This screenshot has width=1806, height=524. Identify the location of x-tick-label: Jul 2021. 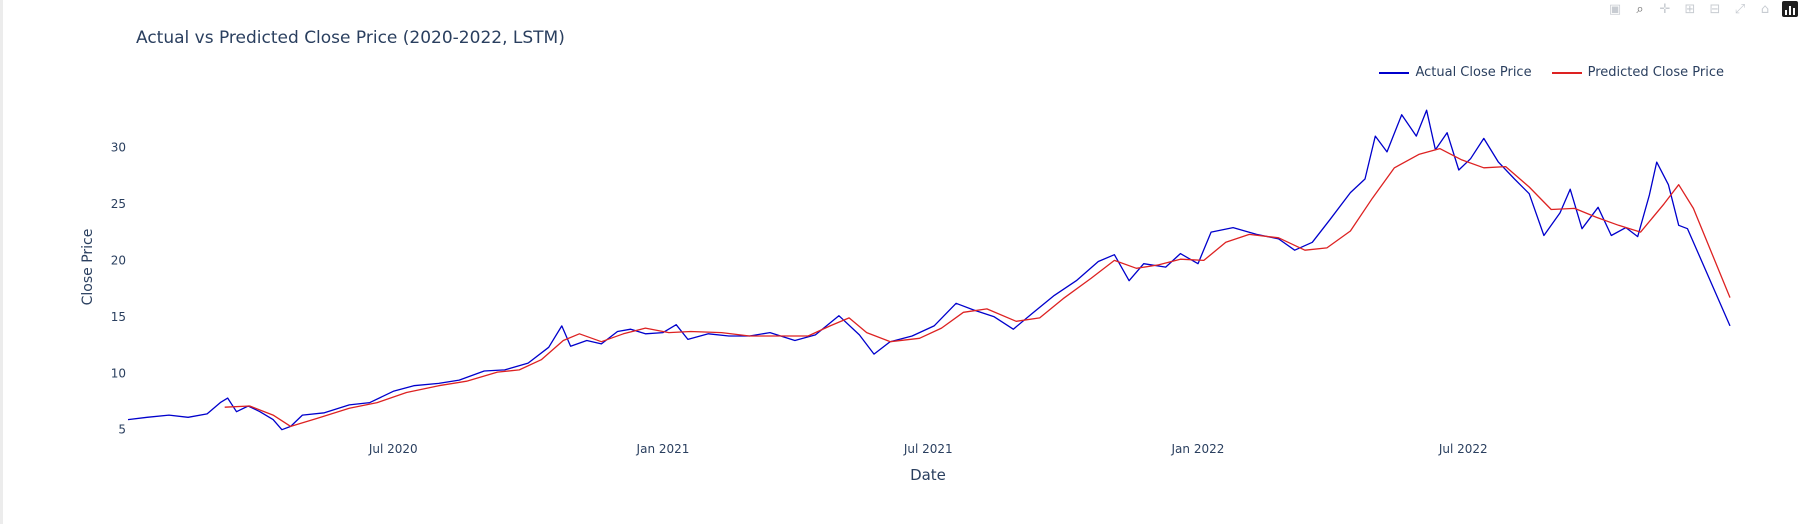
(928, 449).